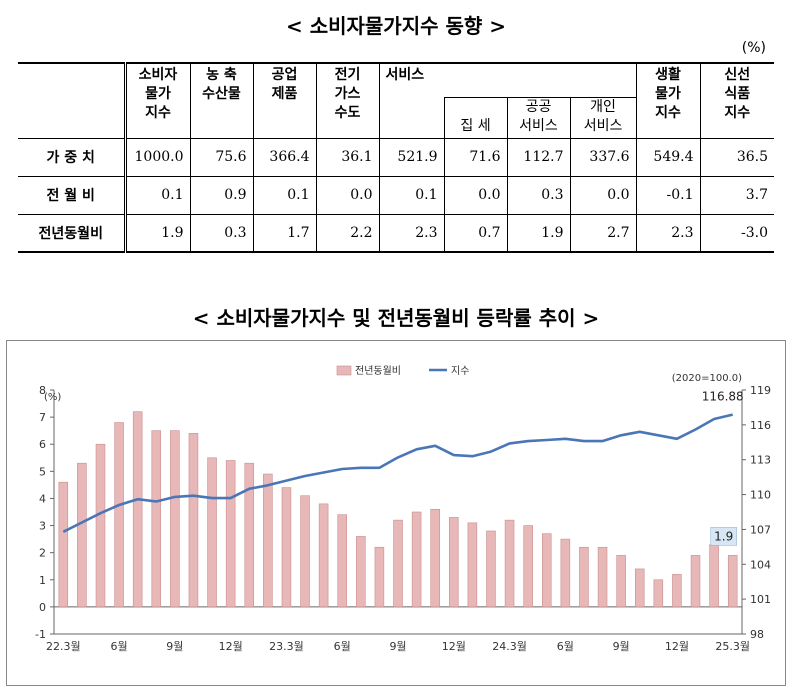 The image size is (792, 691). Describe the element at coordinates (723, 397) in the screenshot. I see `last-index-label: 116.88` at that location.